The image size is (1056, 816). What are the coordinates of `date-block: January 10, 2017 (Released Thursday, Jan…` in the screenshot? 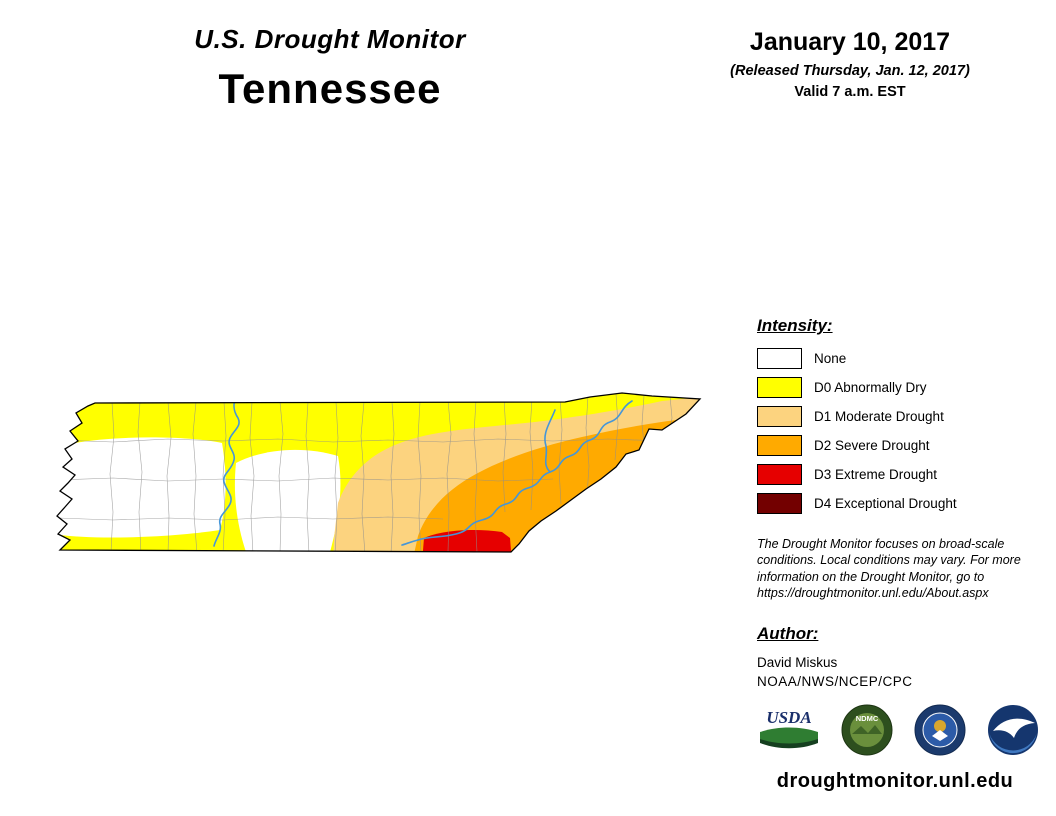 It's located at (850, 64).